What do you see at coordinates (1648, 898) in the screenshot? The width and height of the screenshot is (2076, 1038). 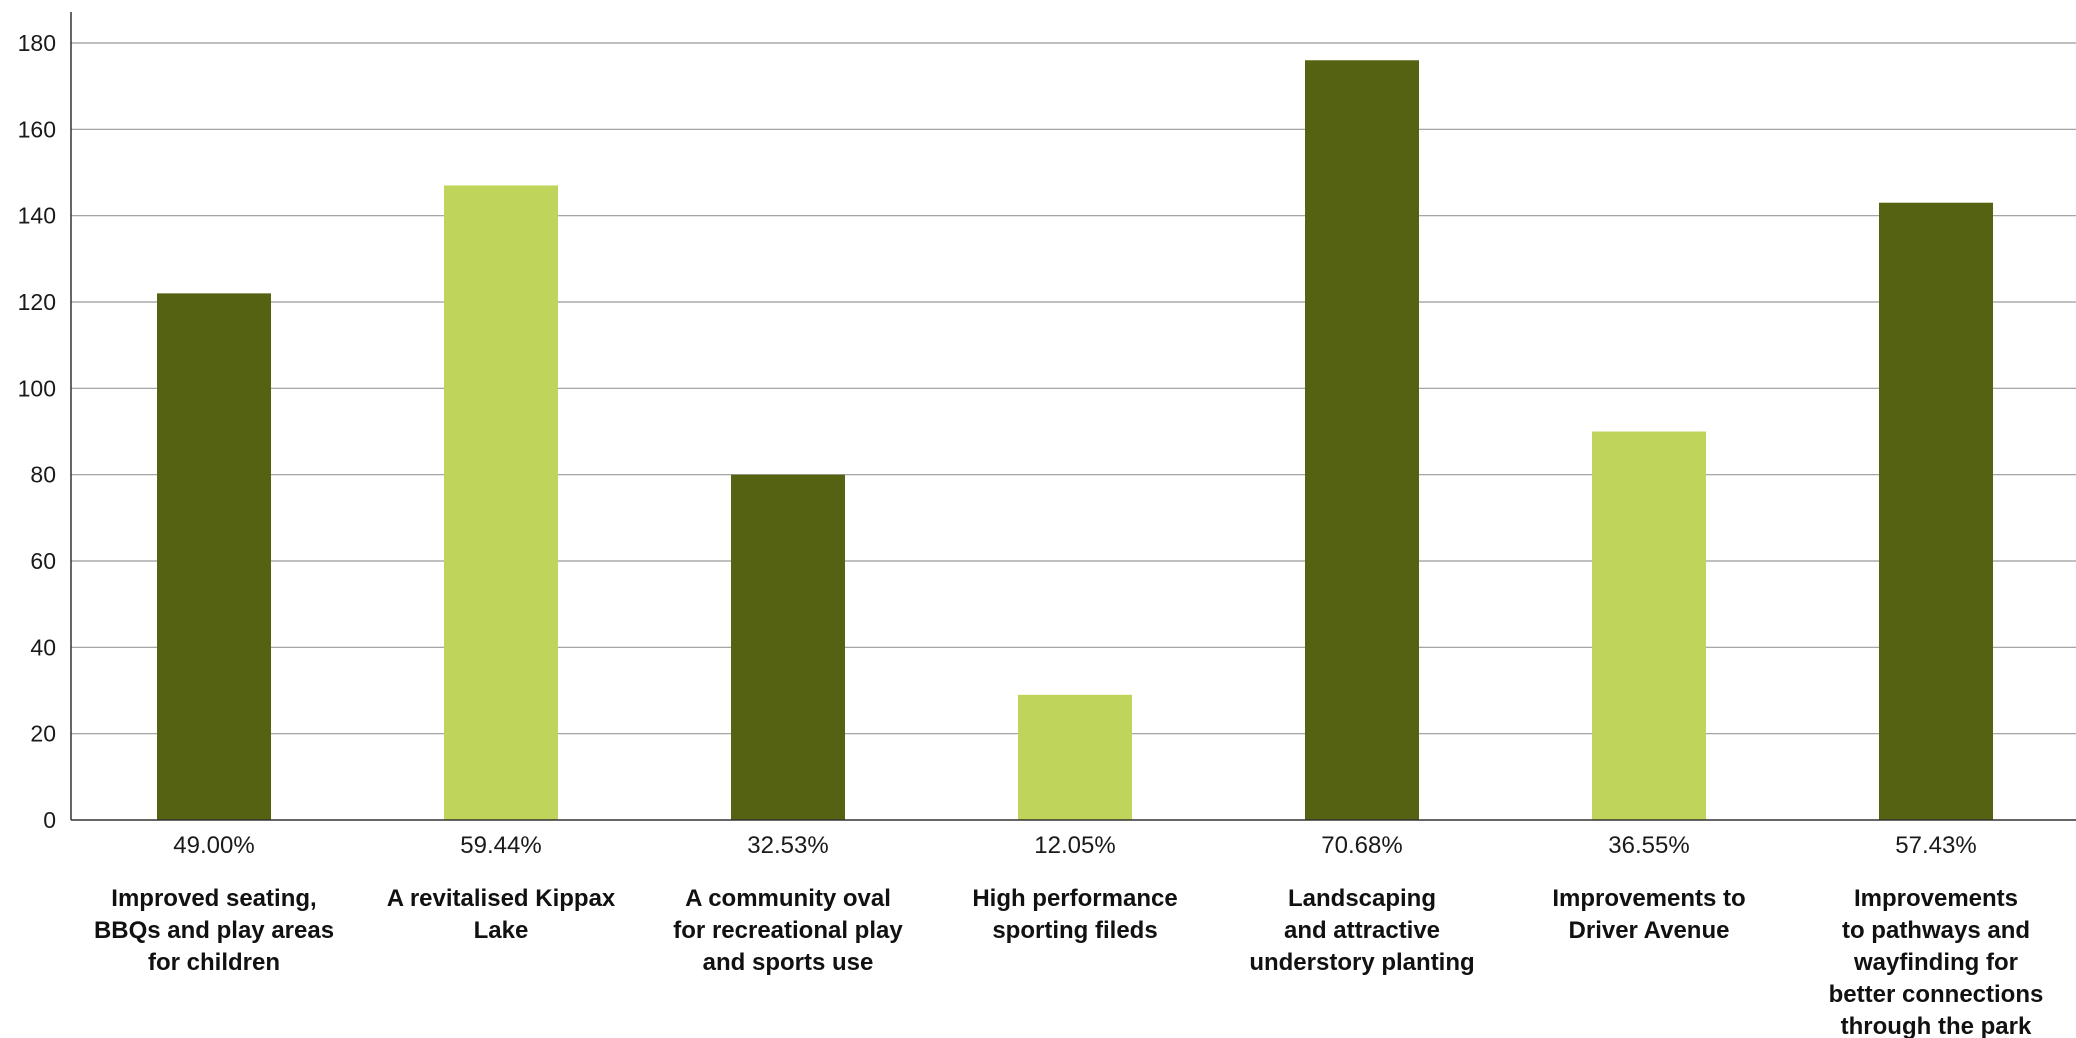 I see `category-label: Improvements to` at bounding box center [1648, 898].